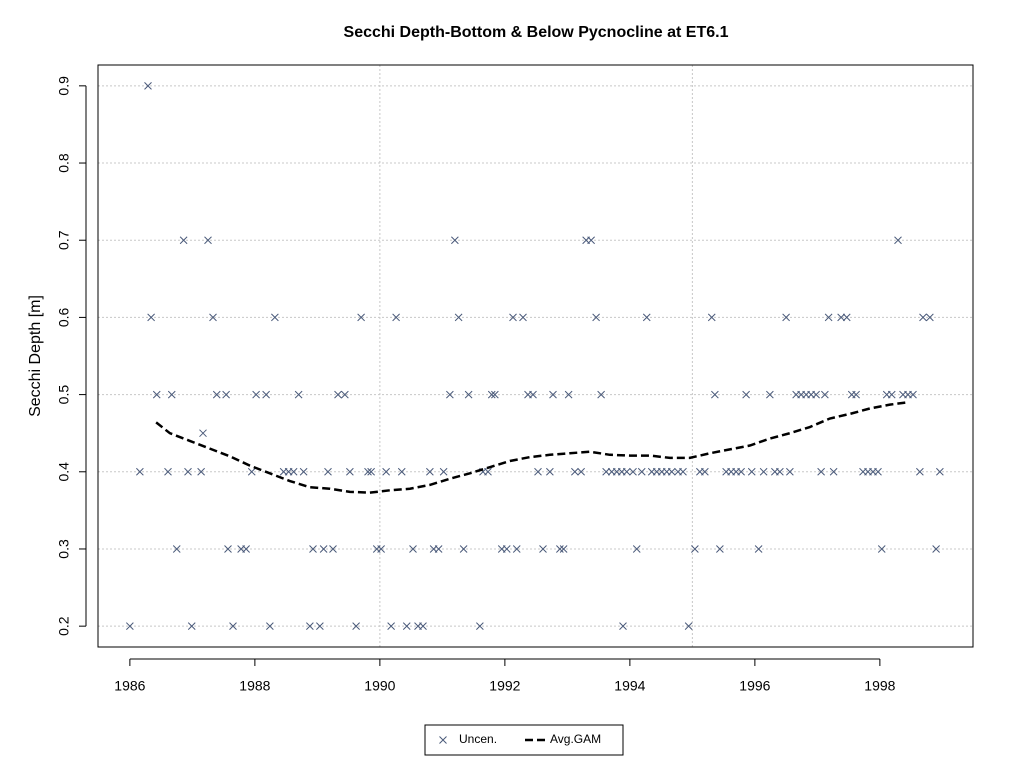  I want to click on gam-line, so click(532, 447).